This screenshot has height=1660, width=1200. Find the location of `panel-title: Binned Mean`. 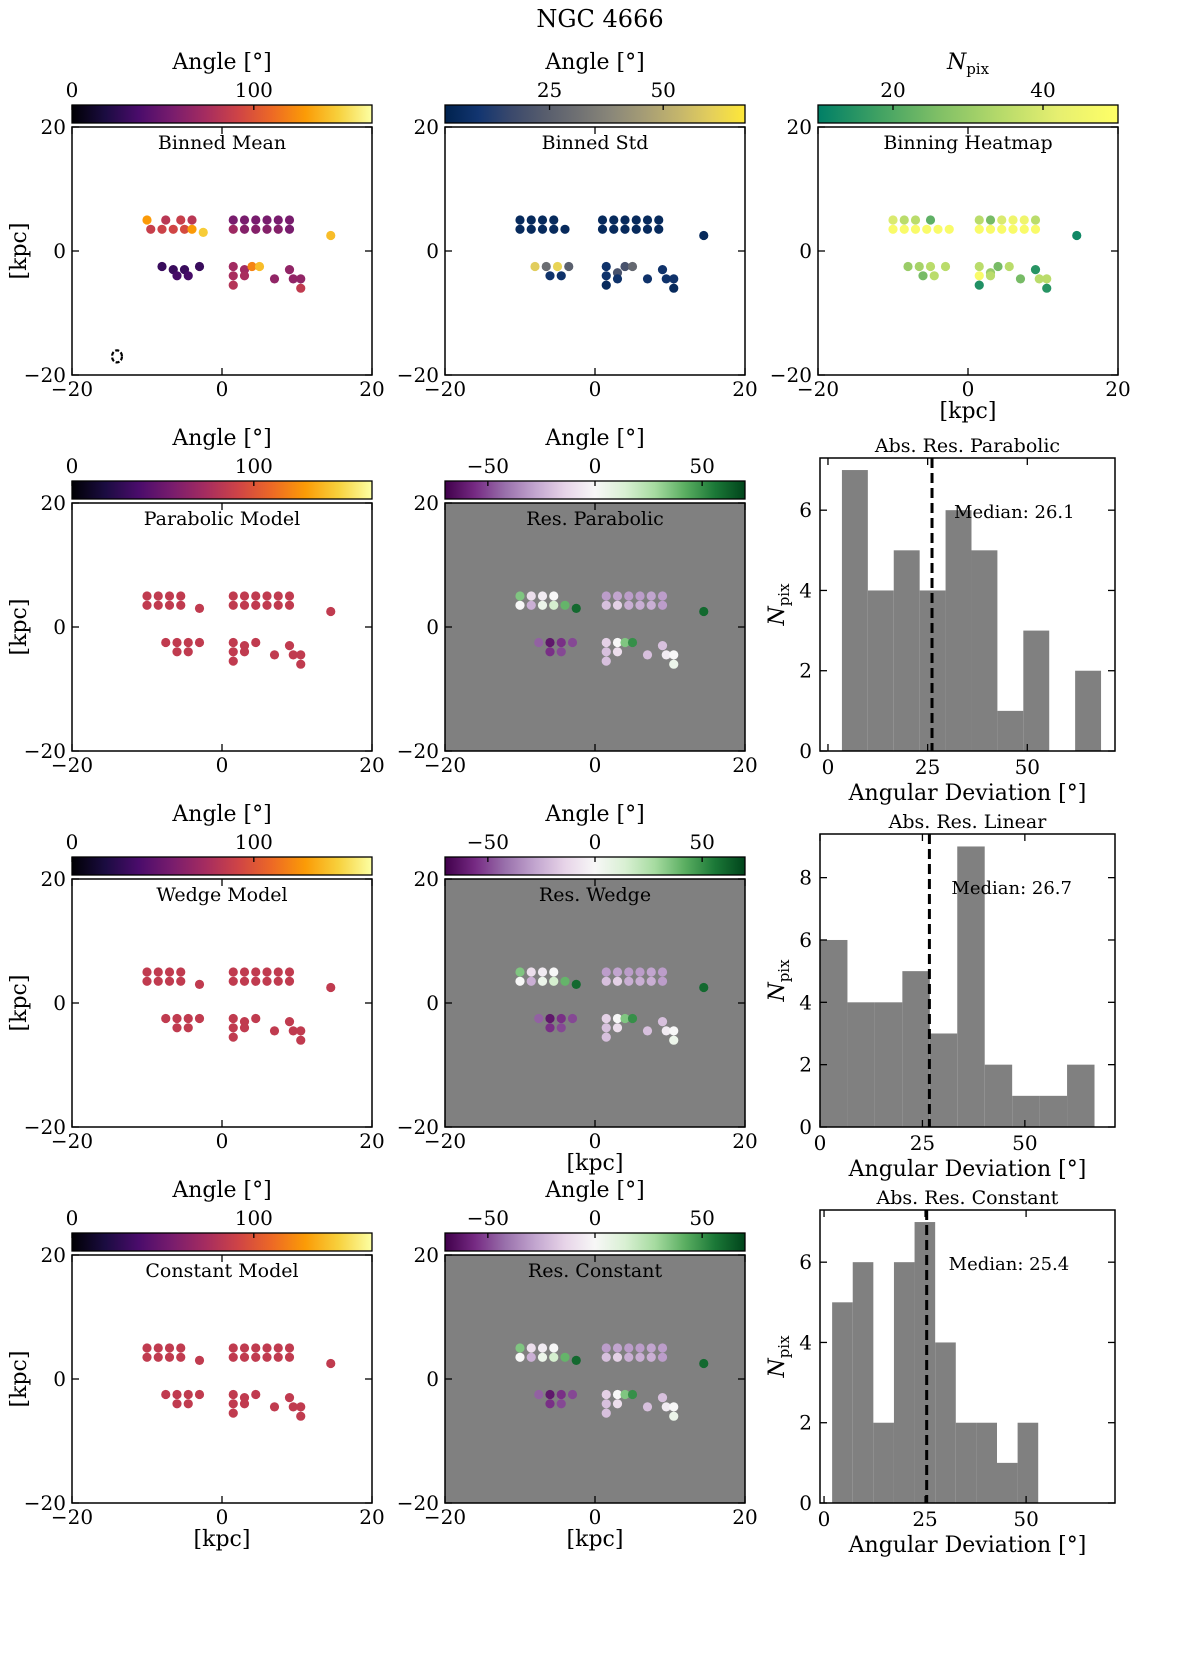

panel-title: Binned Mean is located at coordinates (222, 143).